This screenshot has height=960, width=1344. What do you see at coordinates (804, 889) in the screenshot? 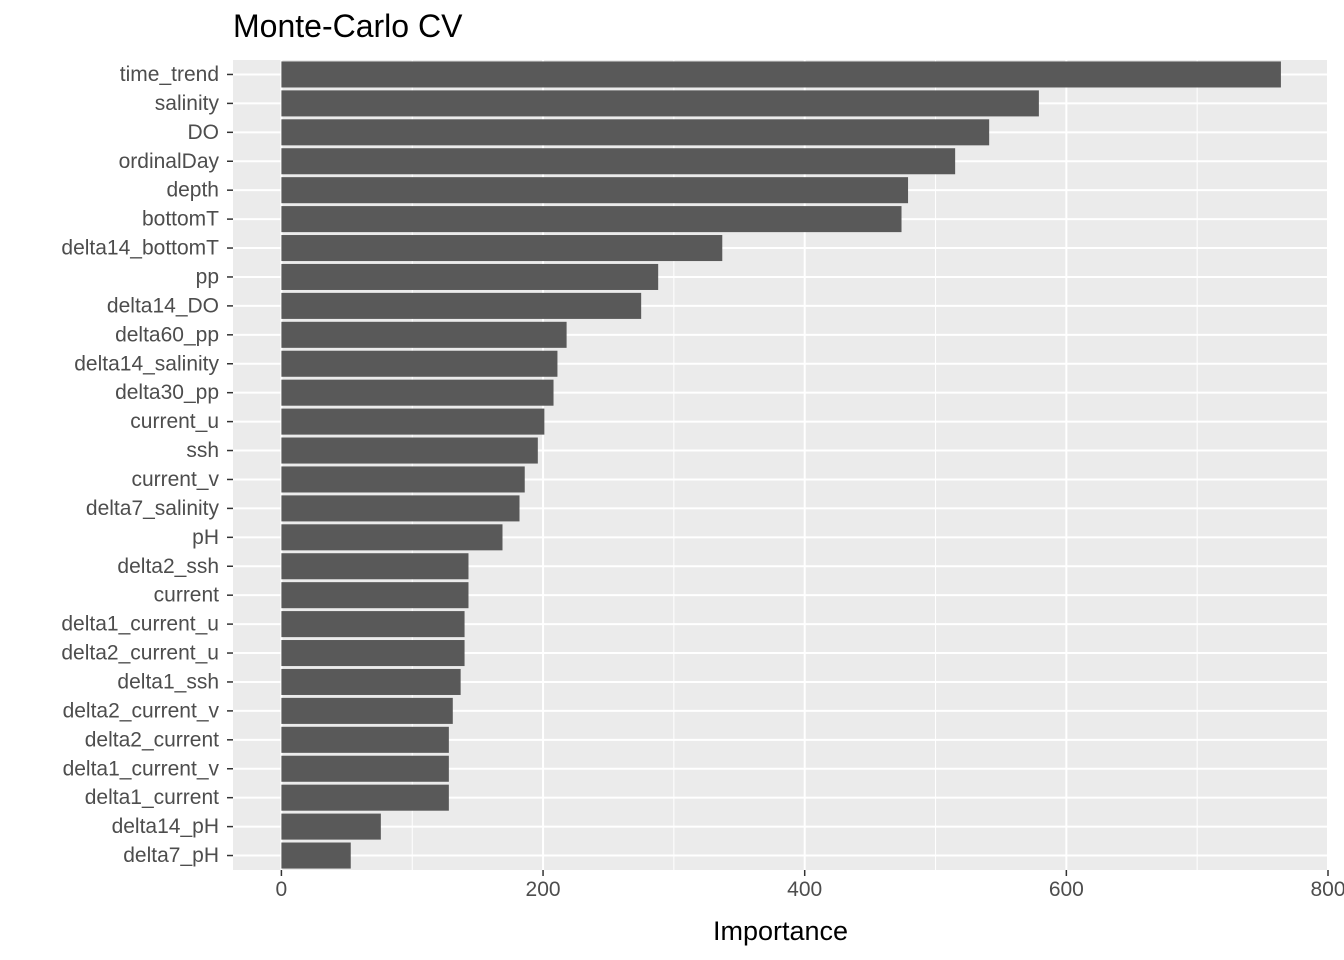
I see `x-tick-label: 400` at bounding box center [804, 889].